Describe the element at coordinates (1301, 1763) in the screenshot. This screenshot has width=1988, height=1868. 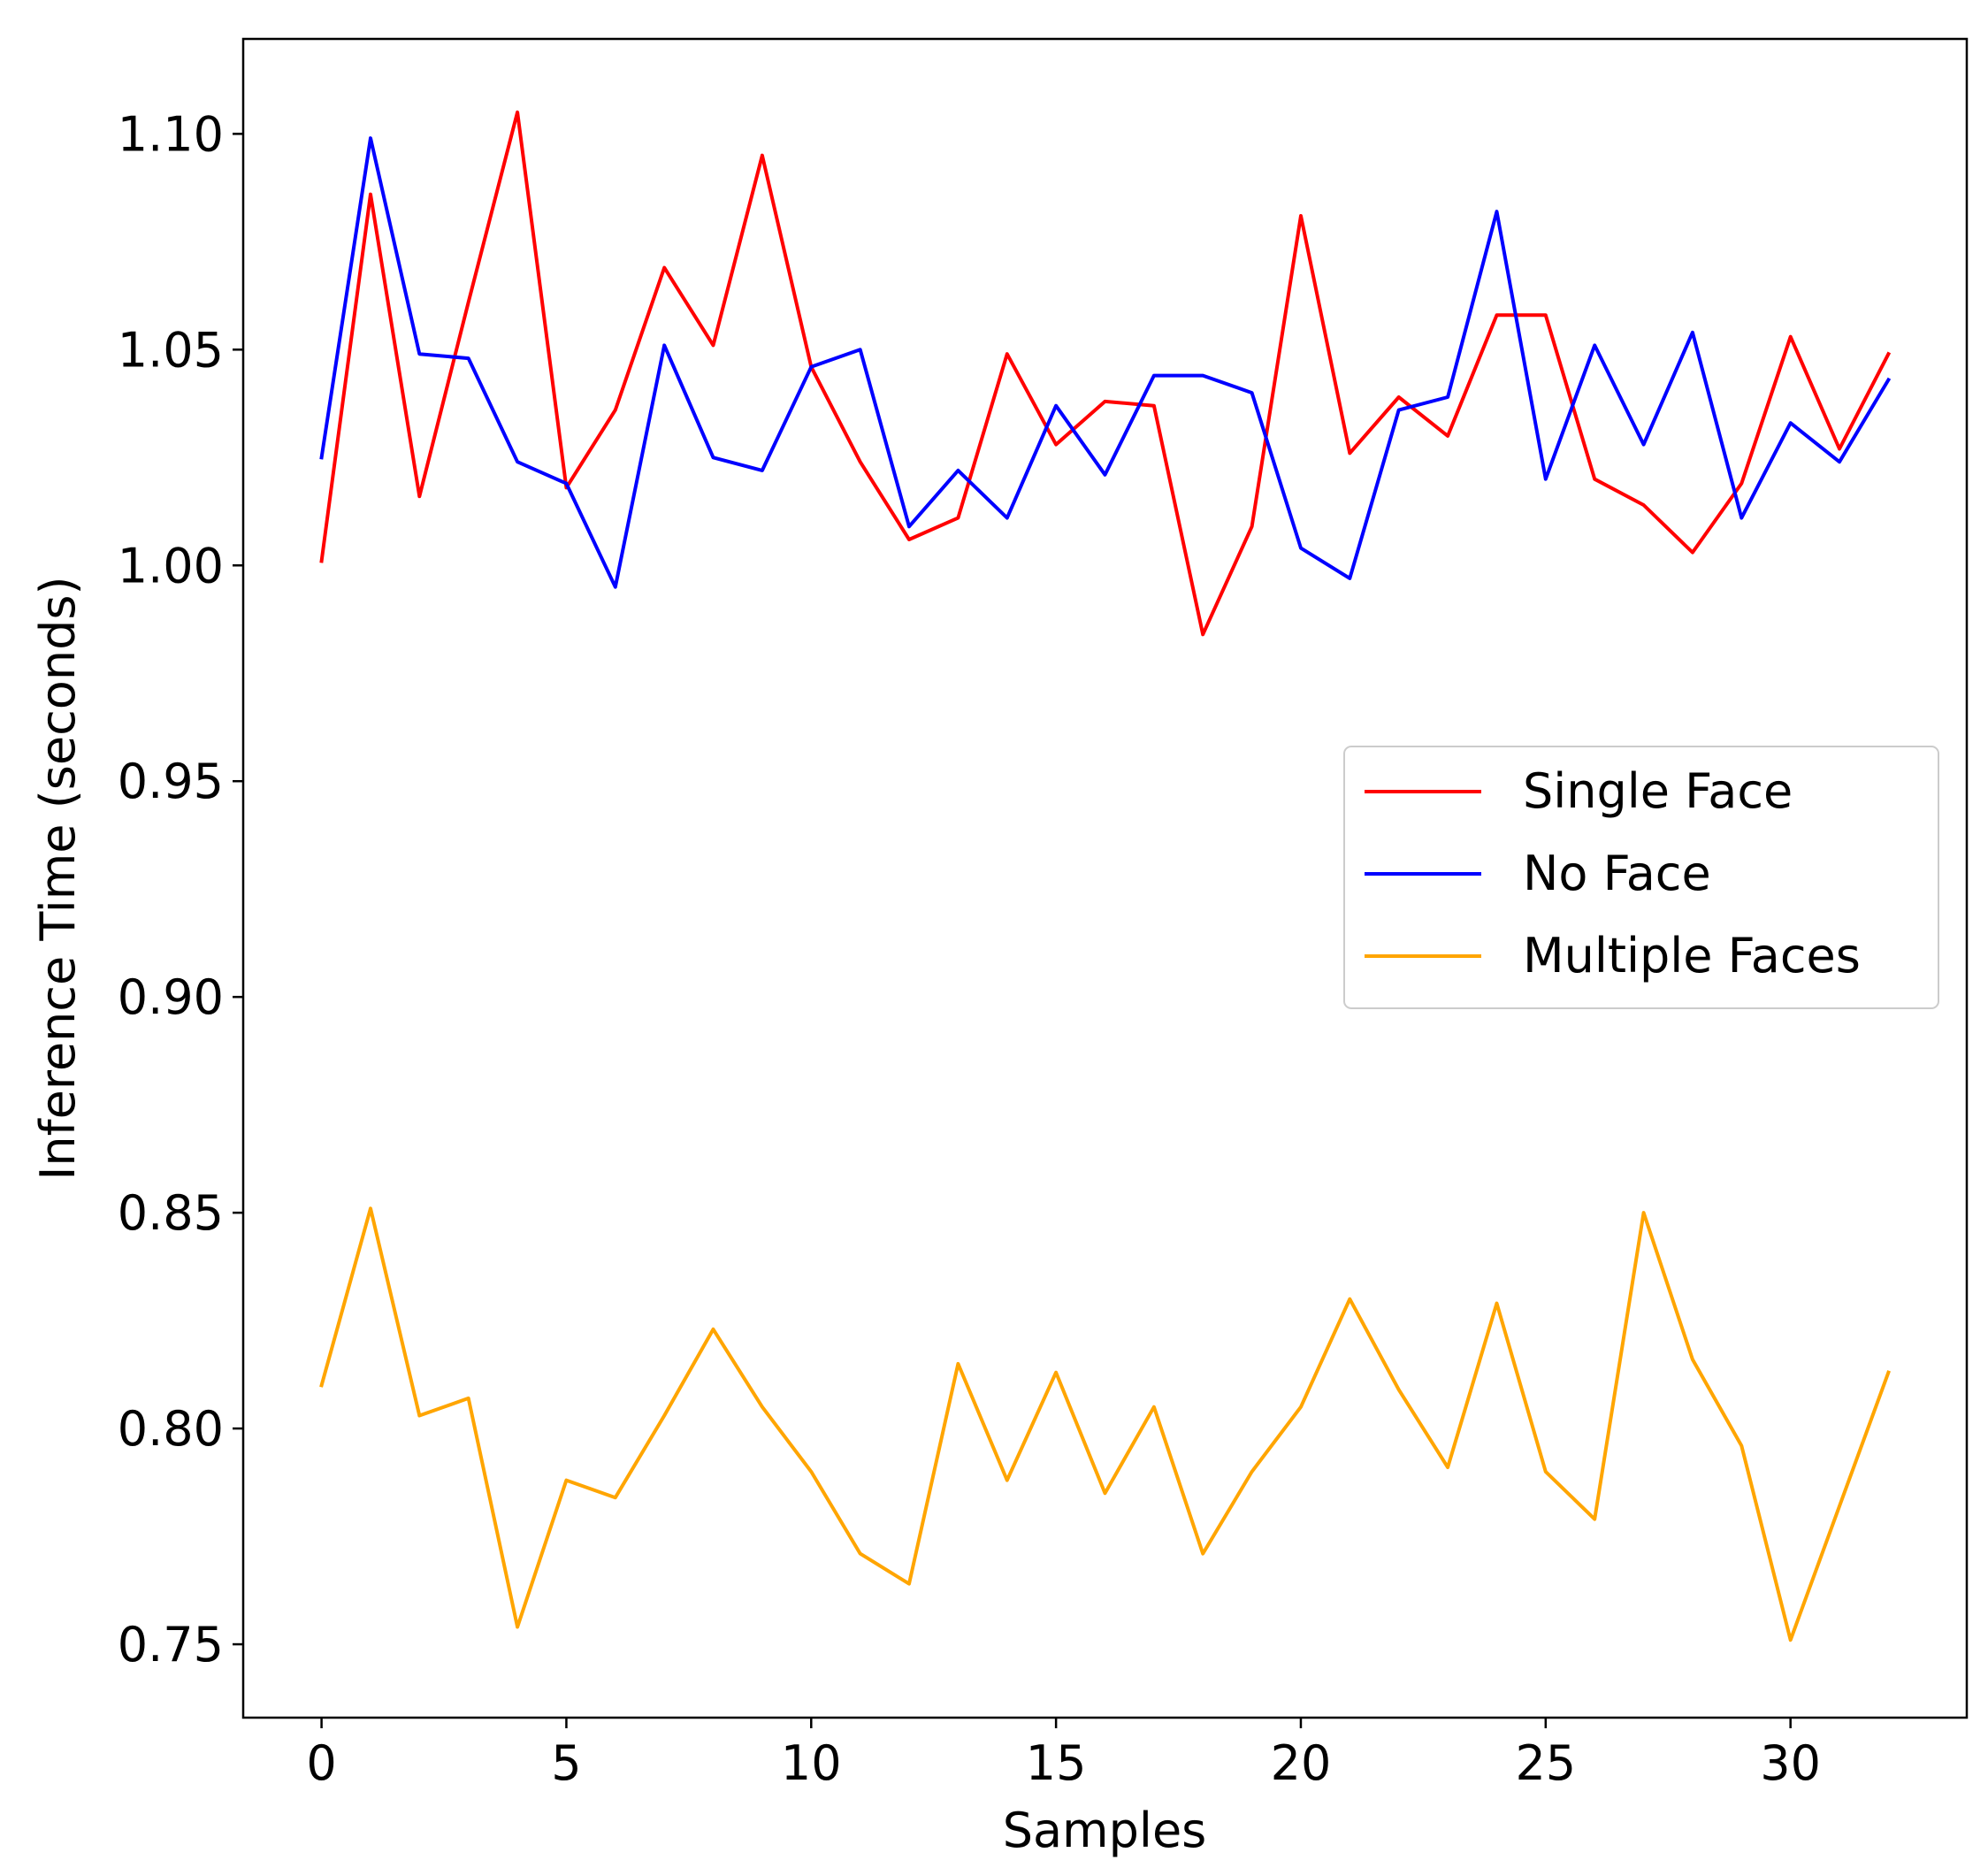
I see `x-tick-label: 20` at that location.